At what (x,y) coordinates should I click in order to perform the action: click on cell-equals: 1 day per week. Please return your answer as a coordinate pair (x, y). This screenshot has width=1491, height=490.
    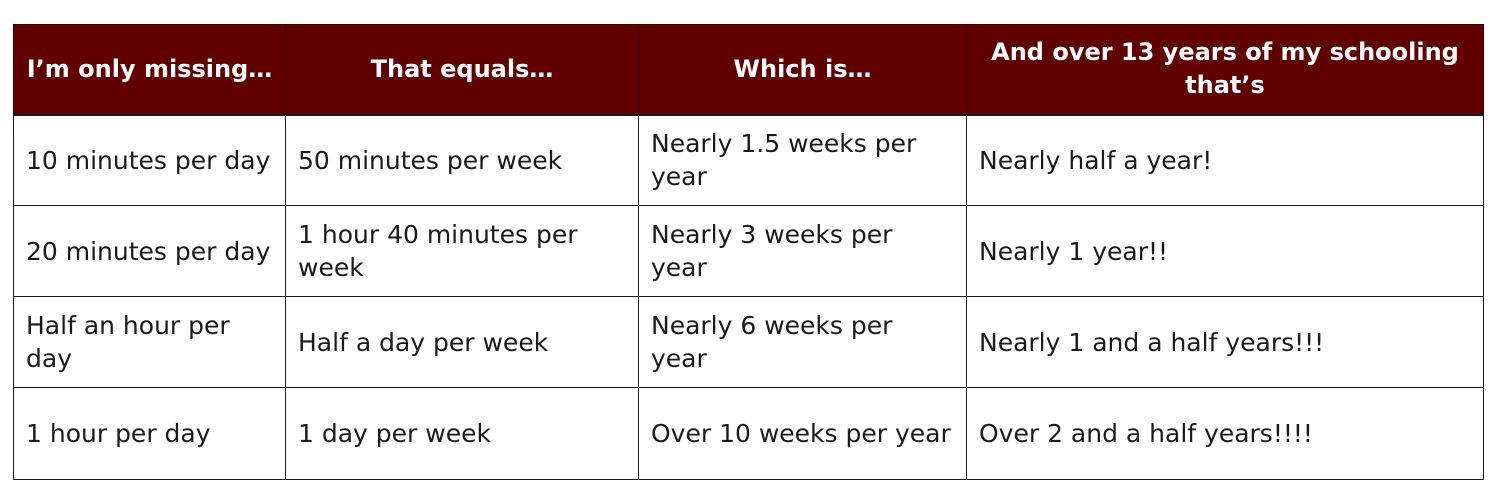
    Looking at the image, I should click on (462, 433).